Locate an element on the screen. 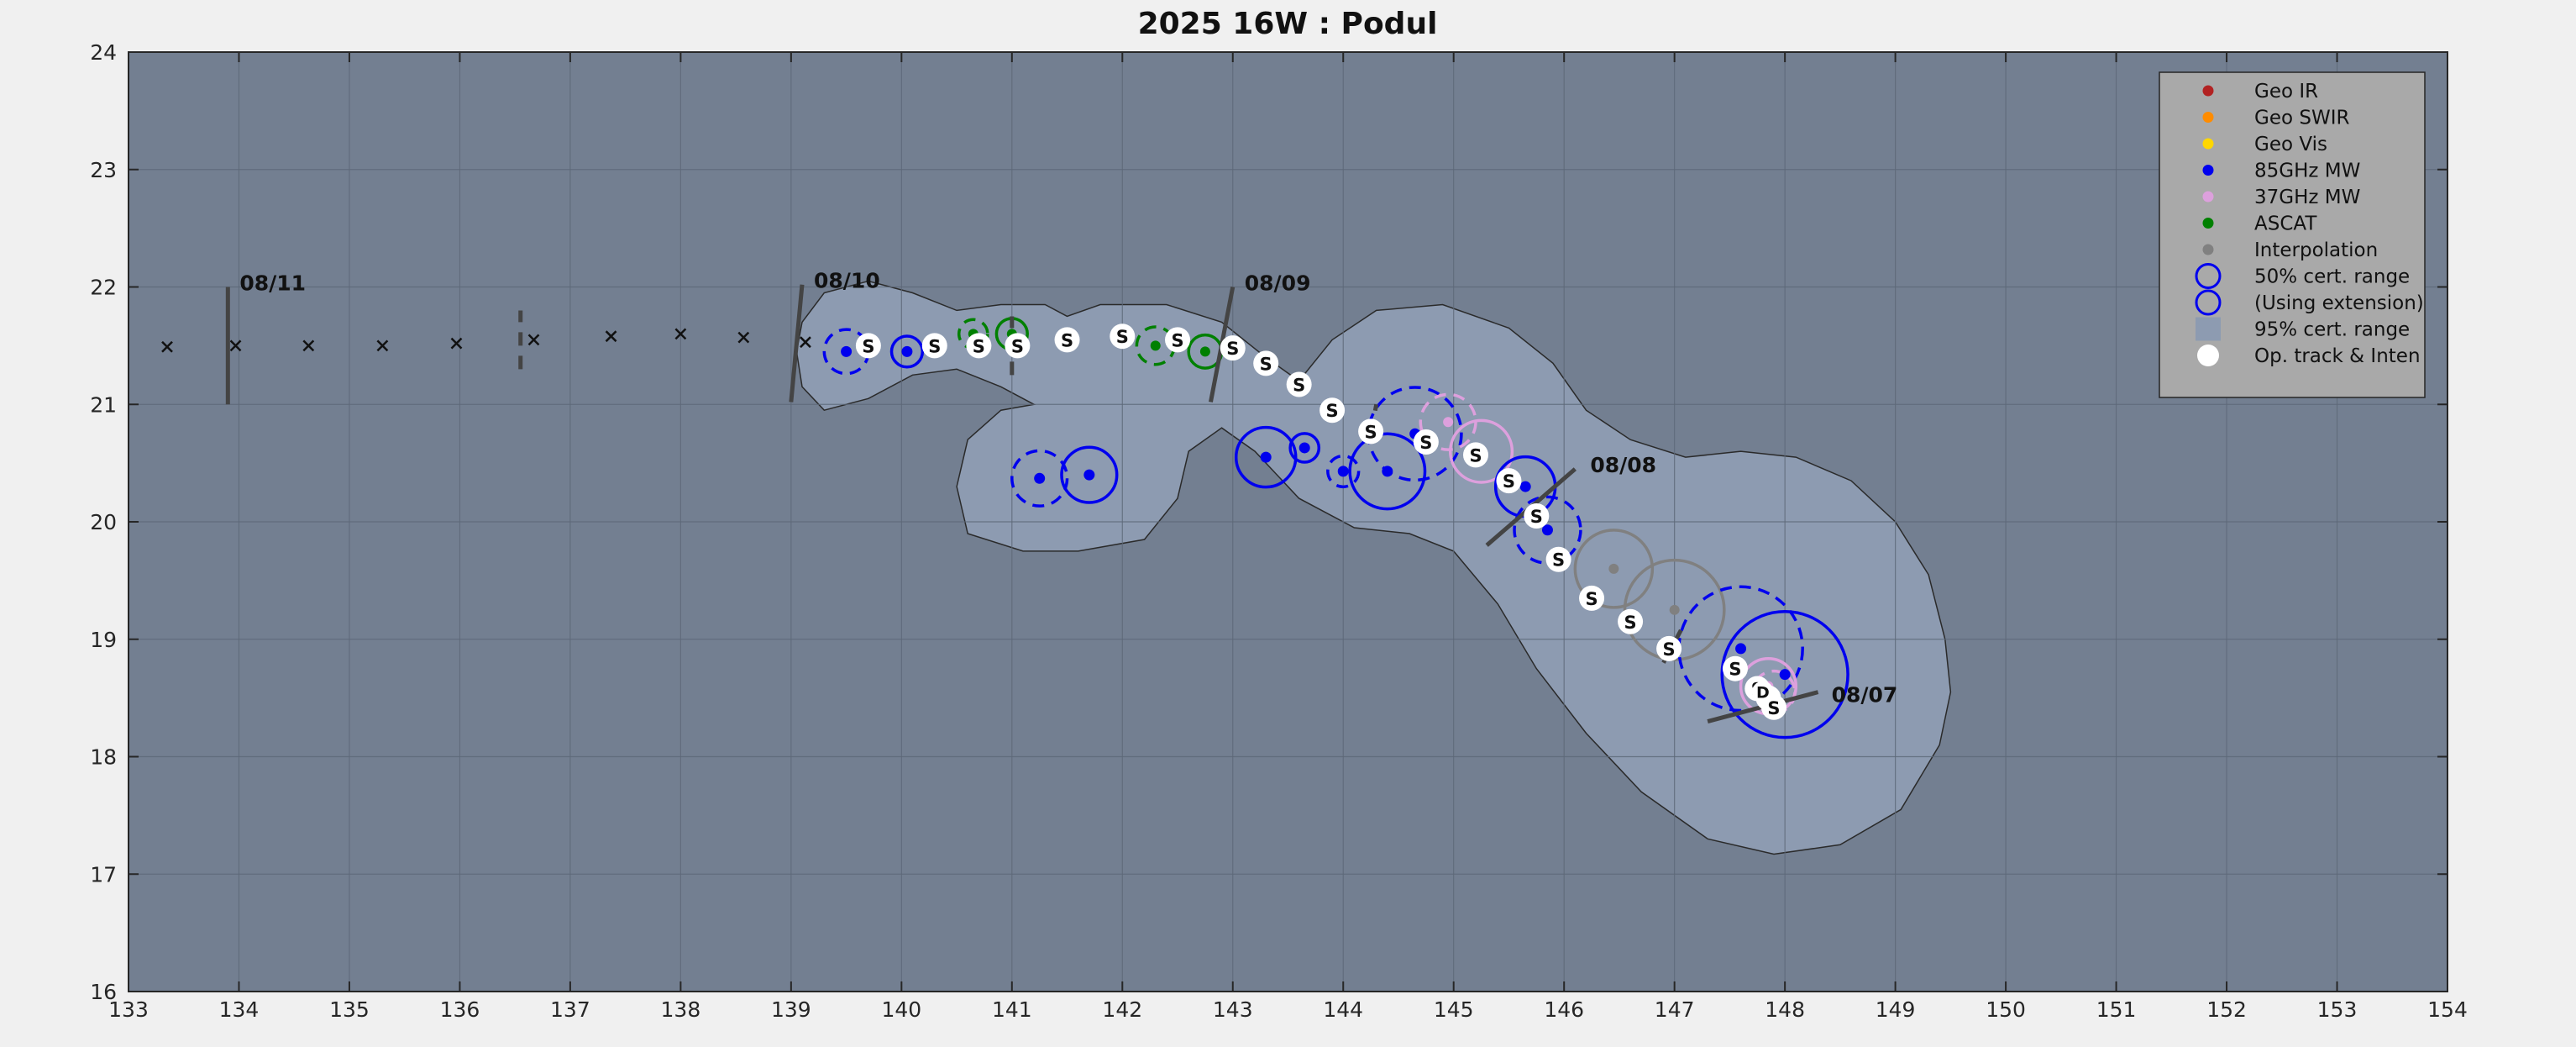  legend-label: Geo Vis is located at coordinates (2290, 144).